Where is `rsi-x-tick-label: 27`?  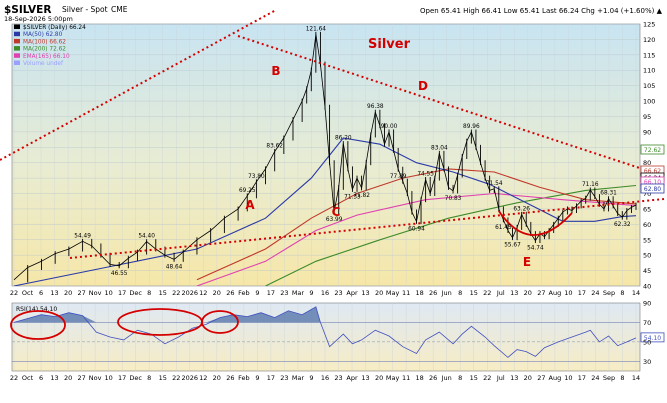 rsi-x-tick-label: 27 is located at coordinates (541, 378).